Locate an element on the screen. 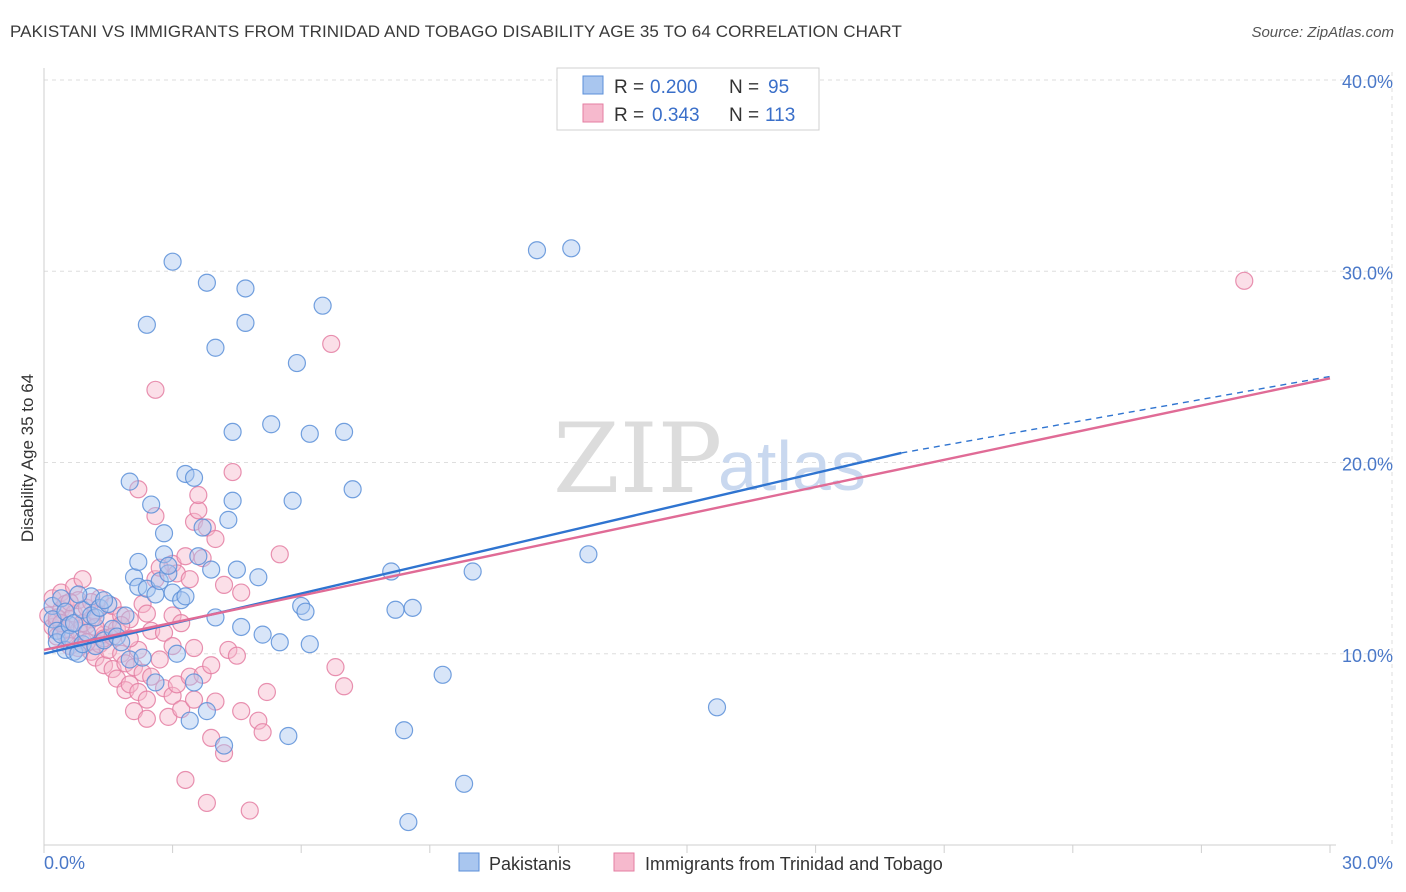 This screenshot has height=892, width=1406. bottom-legend-pakistanis: Pakistanis is located at coordinates (530, 864).